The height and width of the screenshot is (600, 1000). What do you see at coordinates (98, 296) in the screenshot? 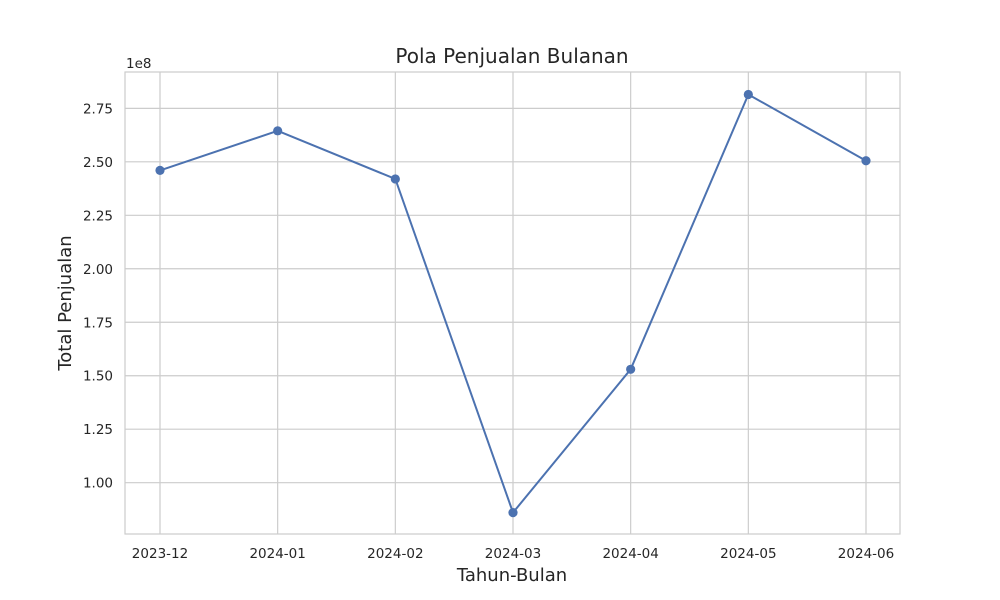
I see `y-tick-labels: 1.00 1.25 1.50 1.75 2.00 2.25 2.50 2.75` at bounding box center [98, 296].